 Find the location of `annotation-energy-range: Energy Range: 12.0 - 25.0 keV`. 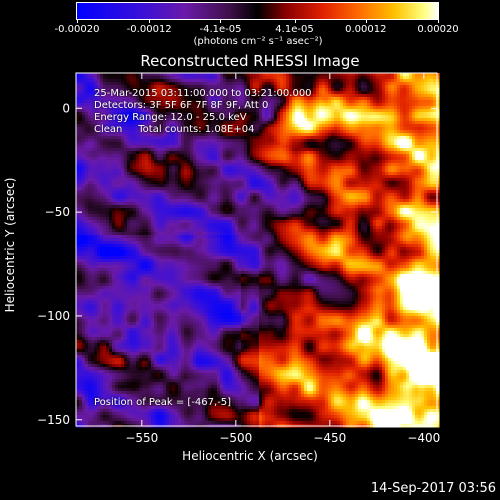

annotation-energy-range: Energy Range: 12.0 - 25.0 keV is located at coordinates (170, 117).